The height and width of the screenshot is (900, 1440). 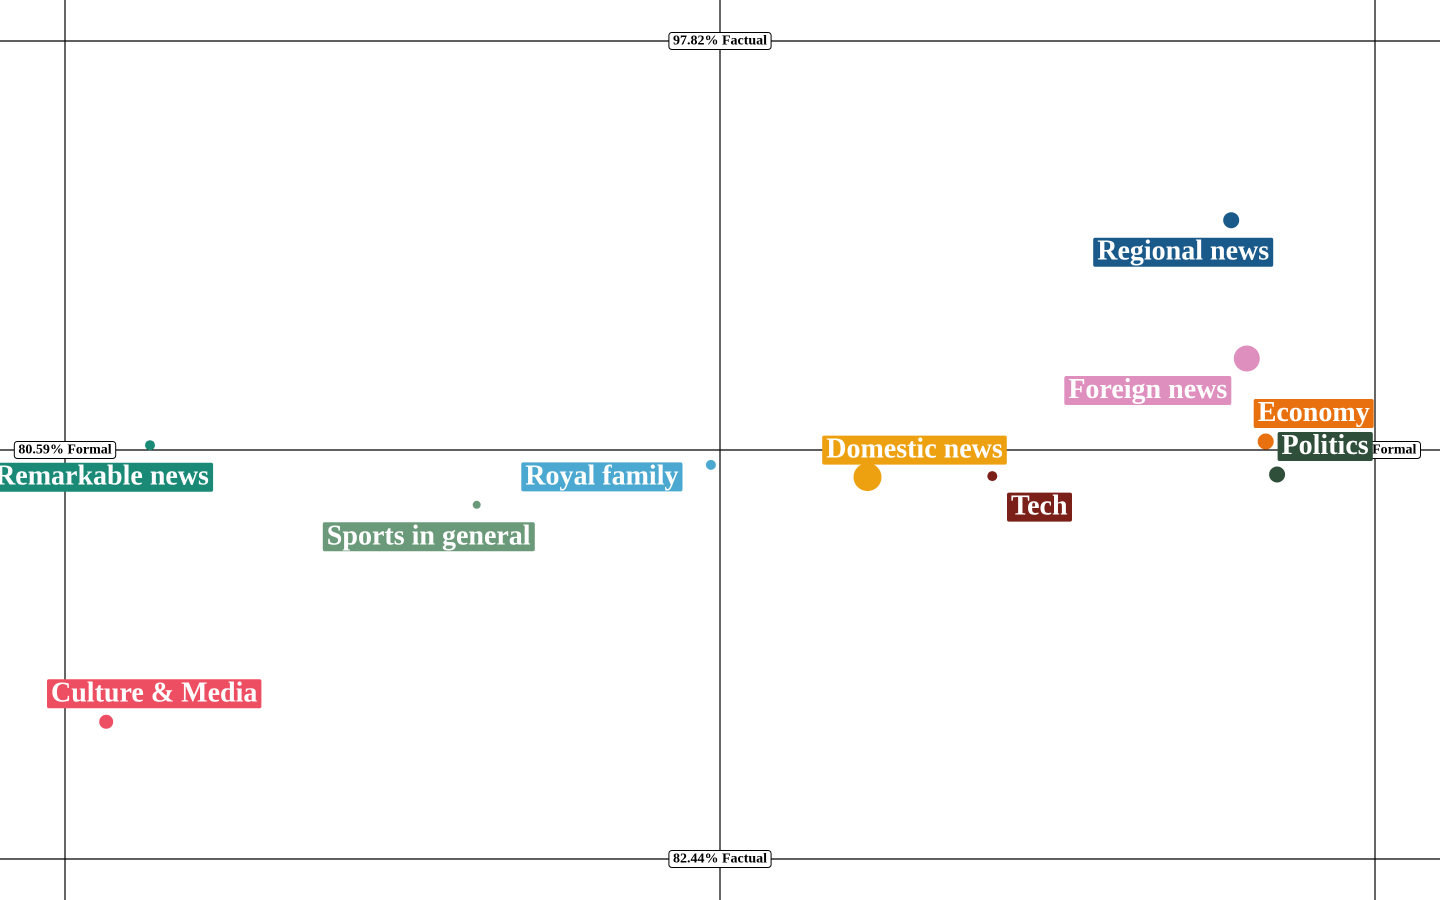 I want to click on label-economy: Economy, so click(x=1313, y=412).